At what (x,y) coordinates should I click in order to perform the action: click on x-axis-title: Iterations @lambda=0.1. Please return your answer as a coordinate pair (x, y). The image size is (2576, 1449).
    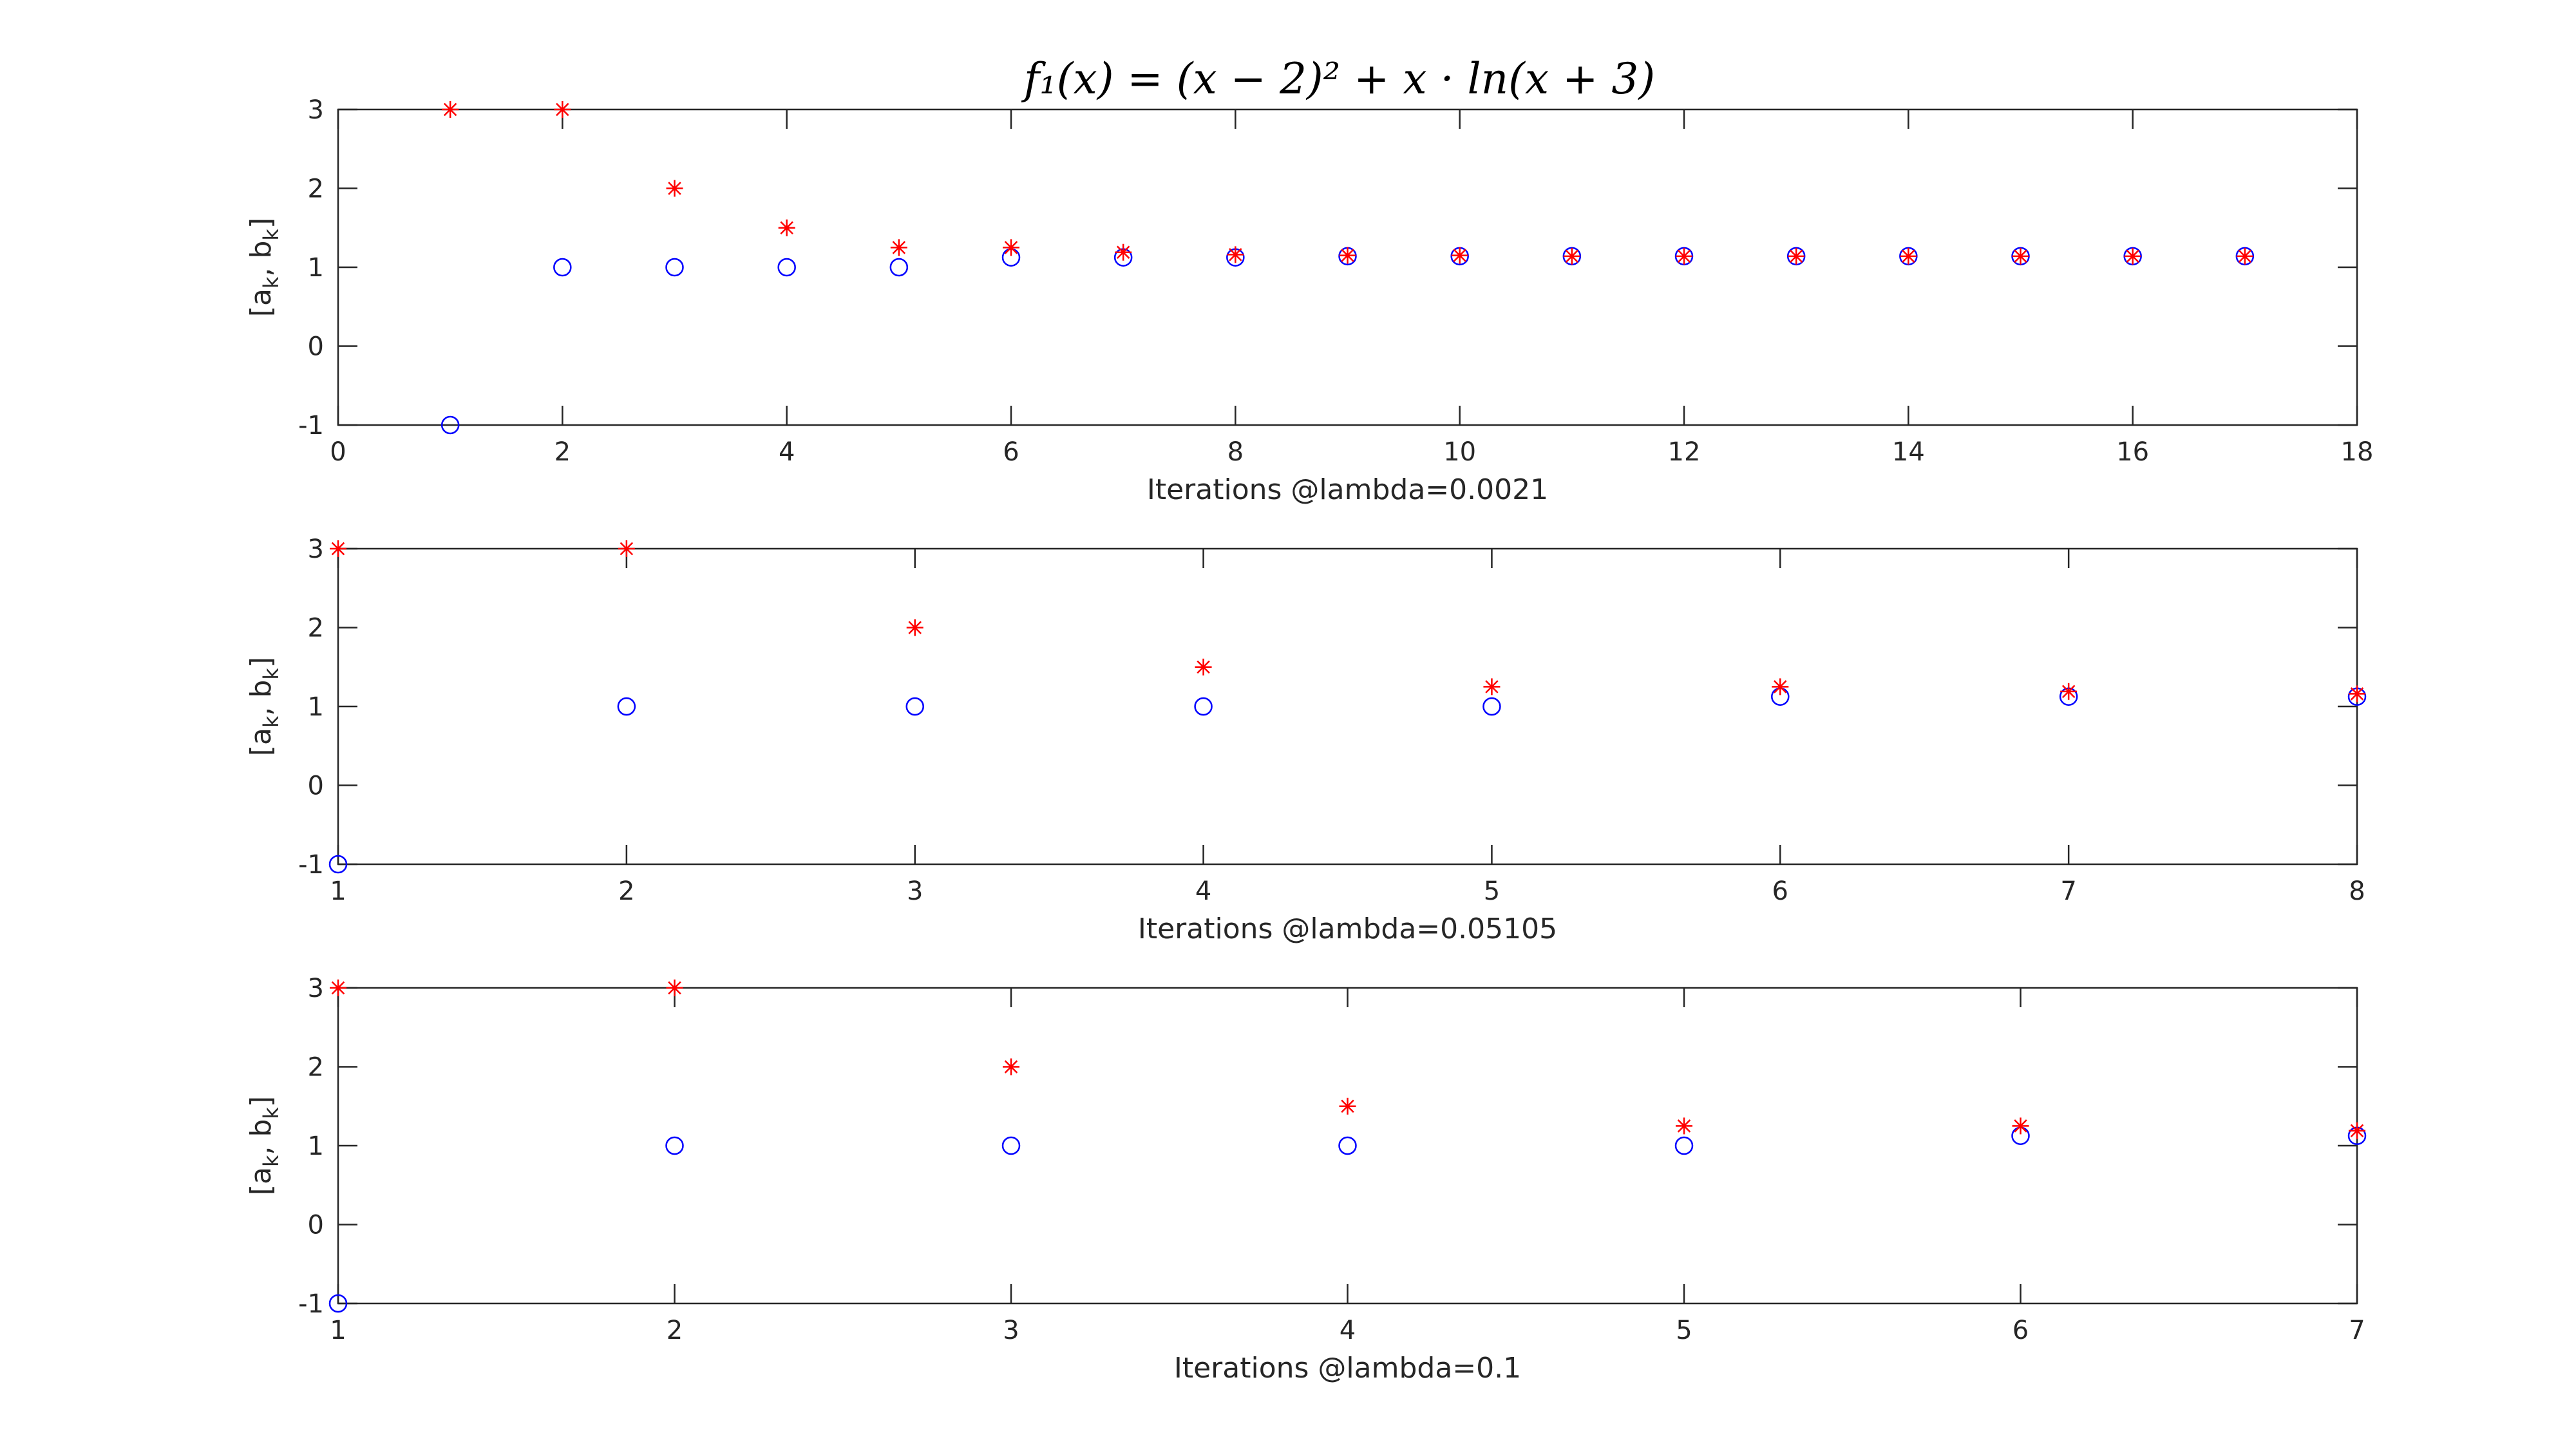
    Looking at the image, I should click on (1347, 1368).